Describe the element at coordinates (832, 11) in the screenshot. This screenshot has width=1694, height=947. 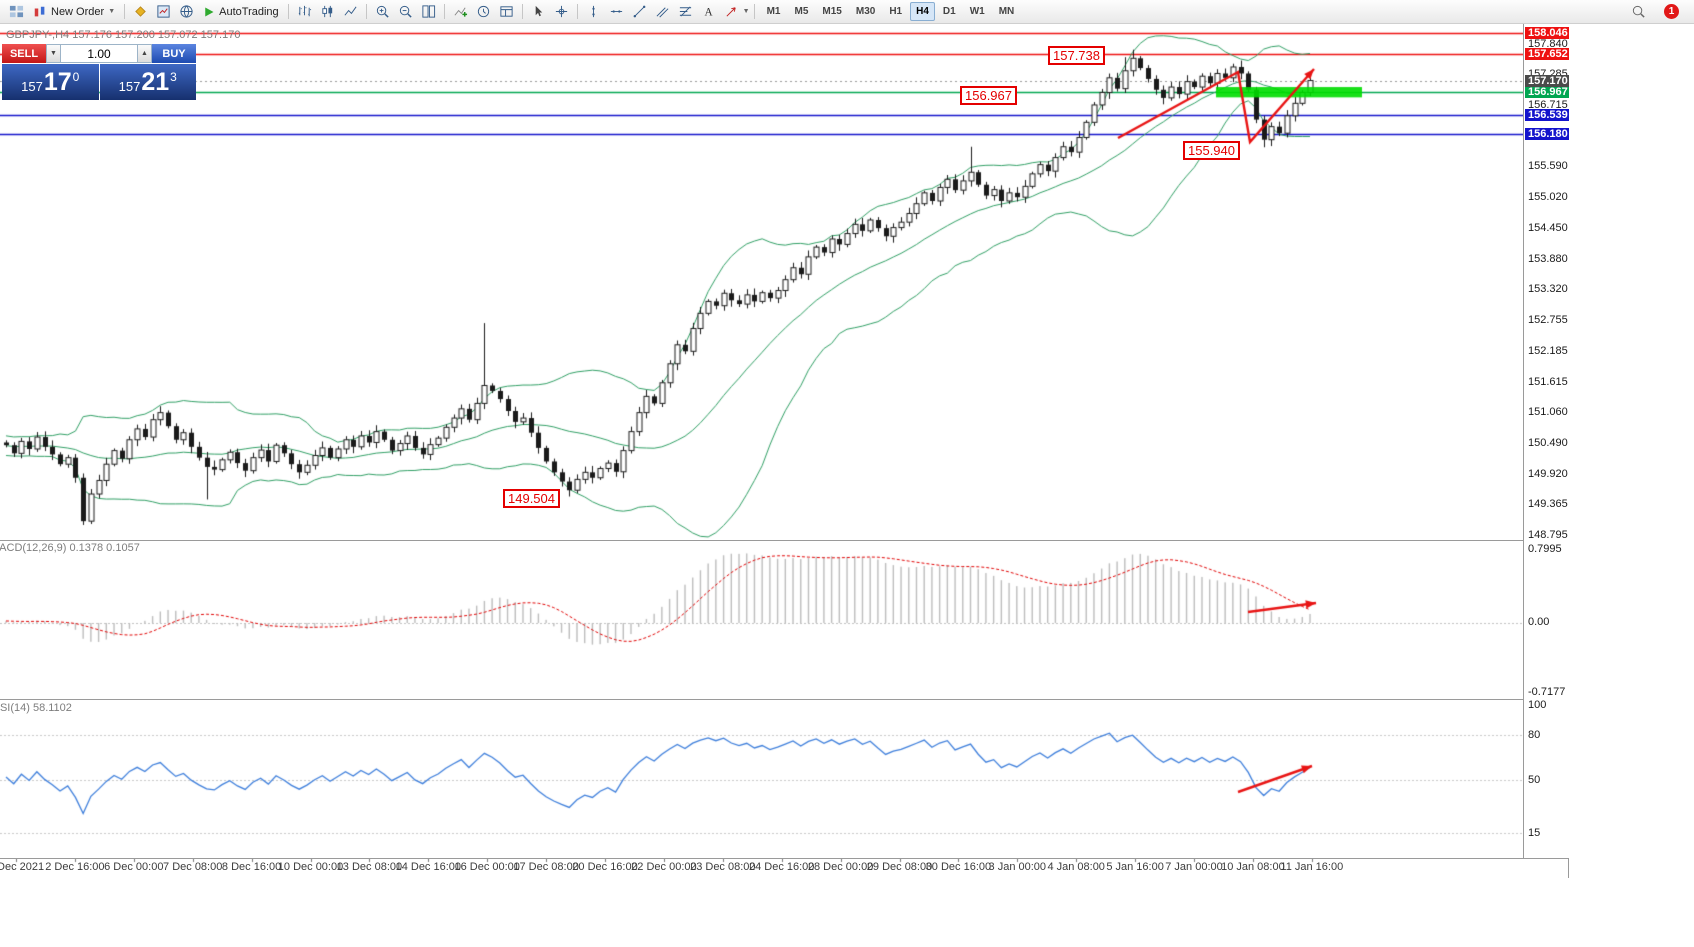
I see `timeframe-m15: M15` at that location.